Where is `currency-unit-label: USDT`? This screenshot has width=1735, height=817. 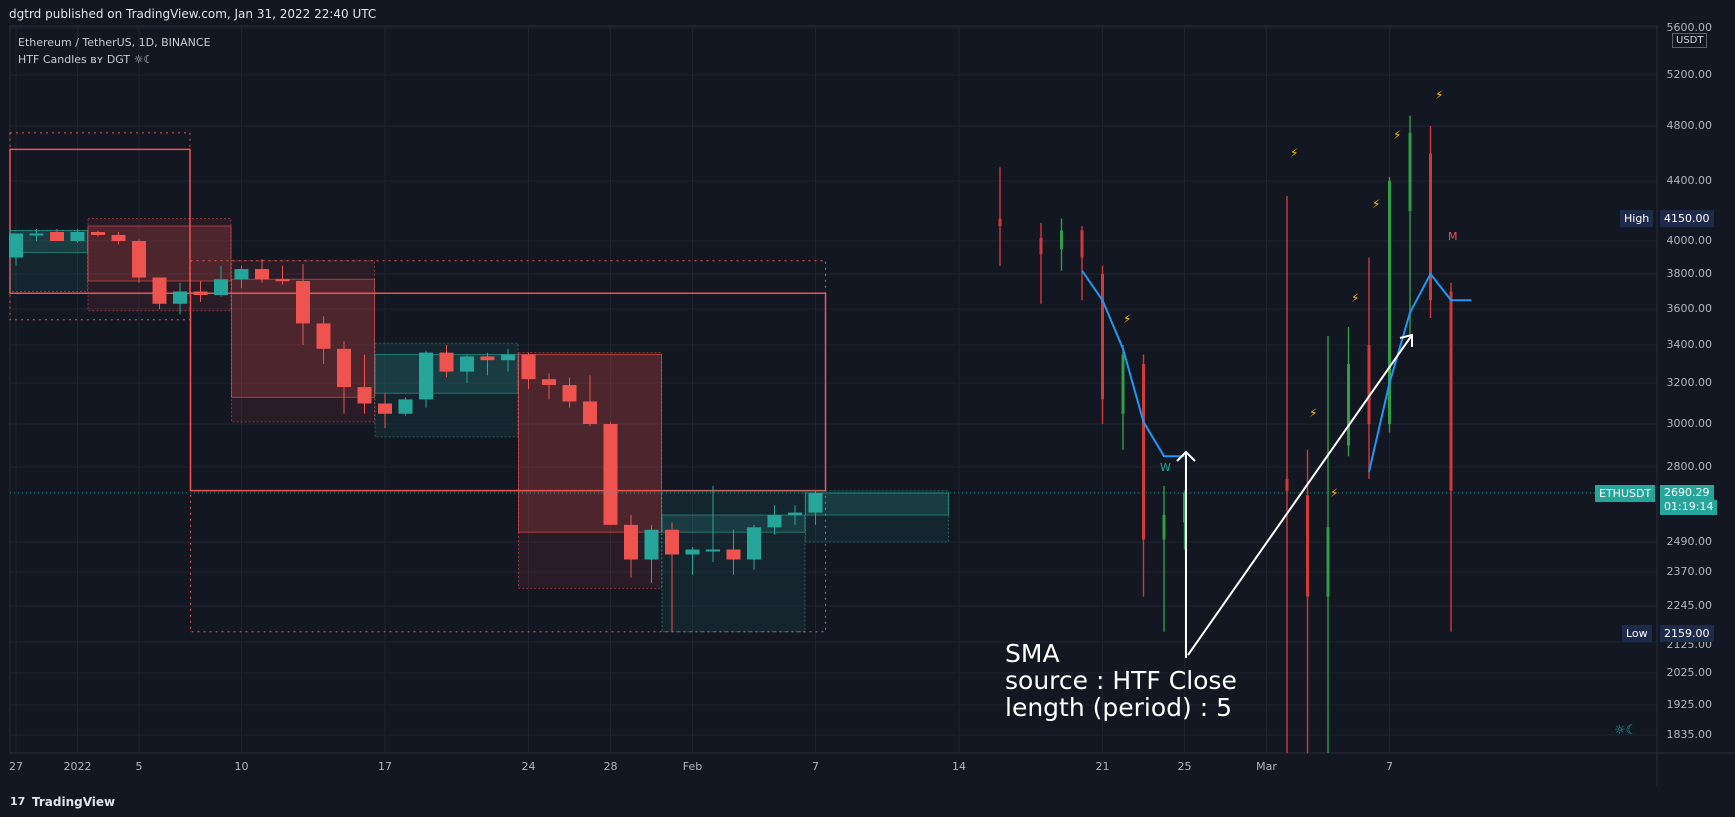
currency-unit-label: USDT is located at coordinates (1690, 40).